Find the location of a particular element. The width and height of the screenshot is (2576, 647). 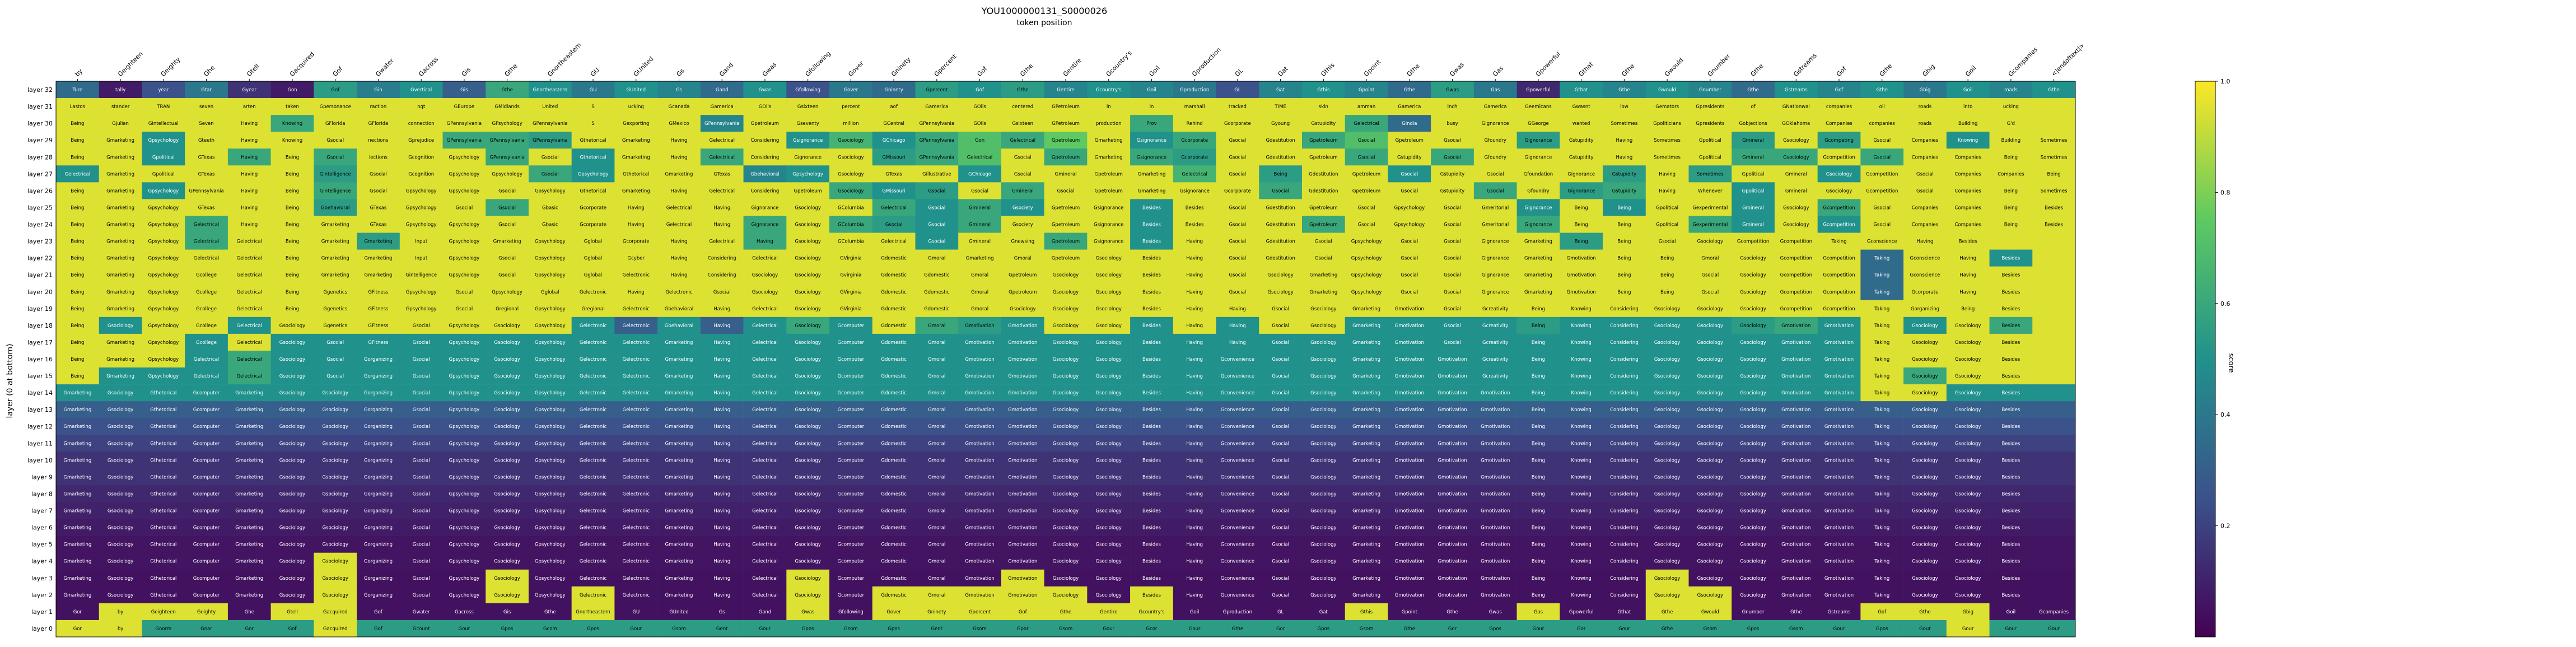

y-tick-label: layer 13 is located at coordinates (40, 410).